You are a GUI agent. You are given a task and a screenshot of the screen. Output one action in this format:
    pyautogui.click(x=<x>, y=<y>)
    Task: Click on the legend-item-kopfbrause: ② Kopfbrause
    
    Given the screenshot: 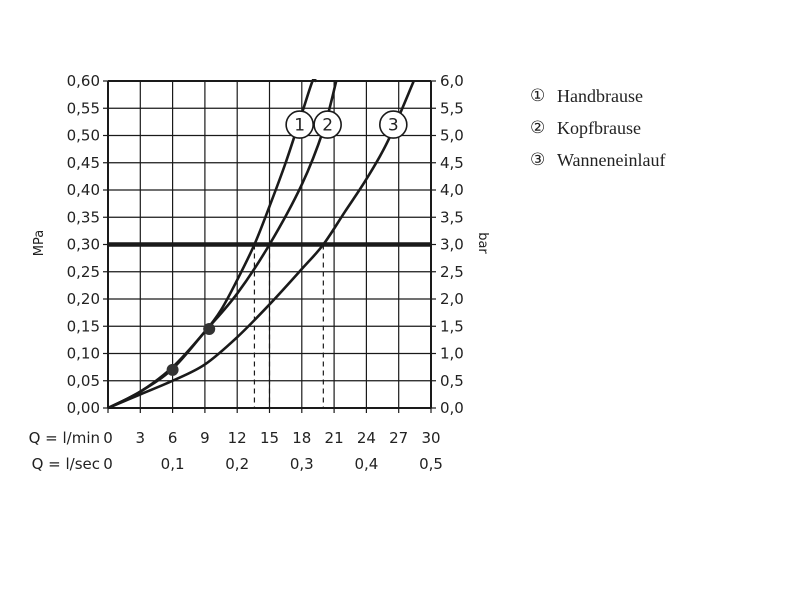 What is the action you would take?
    pyautogui.click(x=598, y=128)
    